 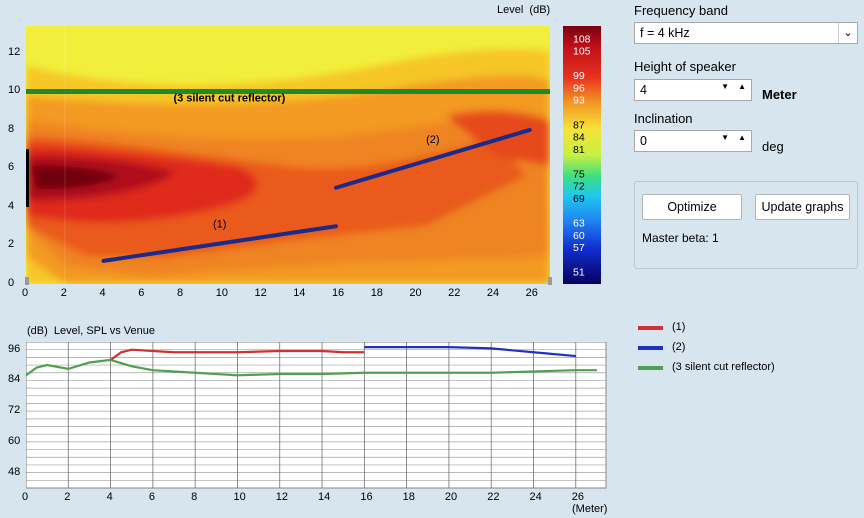 I want to click on colorbar-label: 108, so click(x=582, y=39).